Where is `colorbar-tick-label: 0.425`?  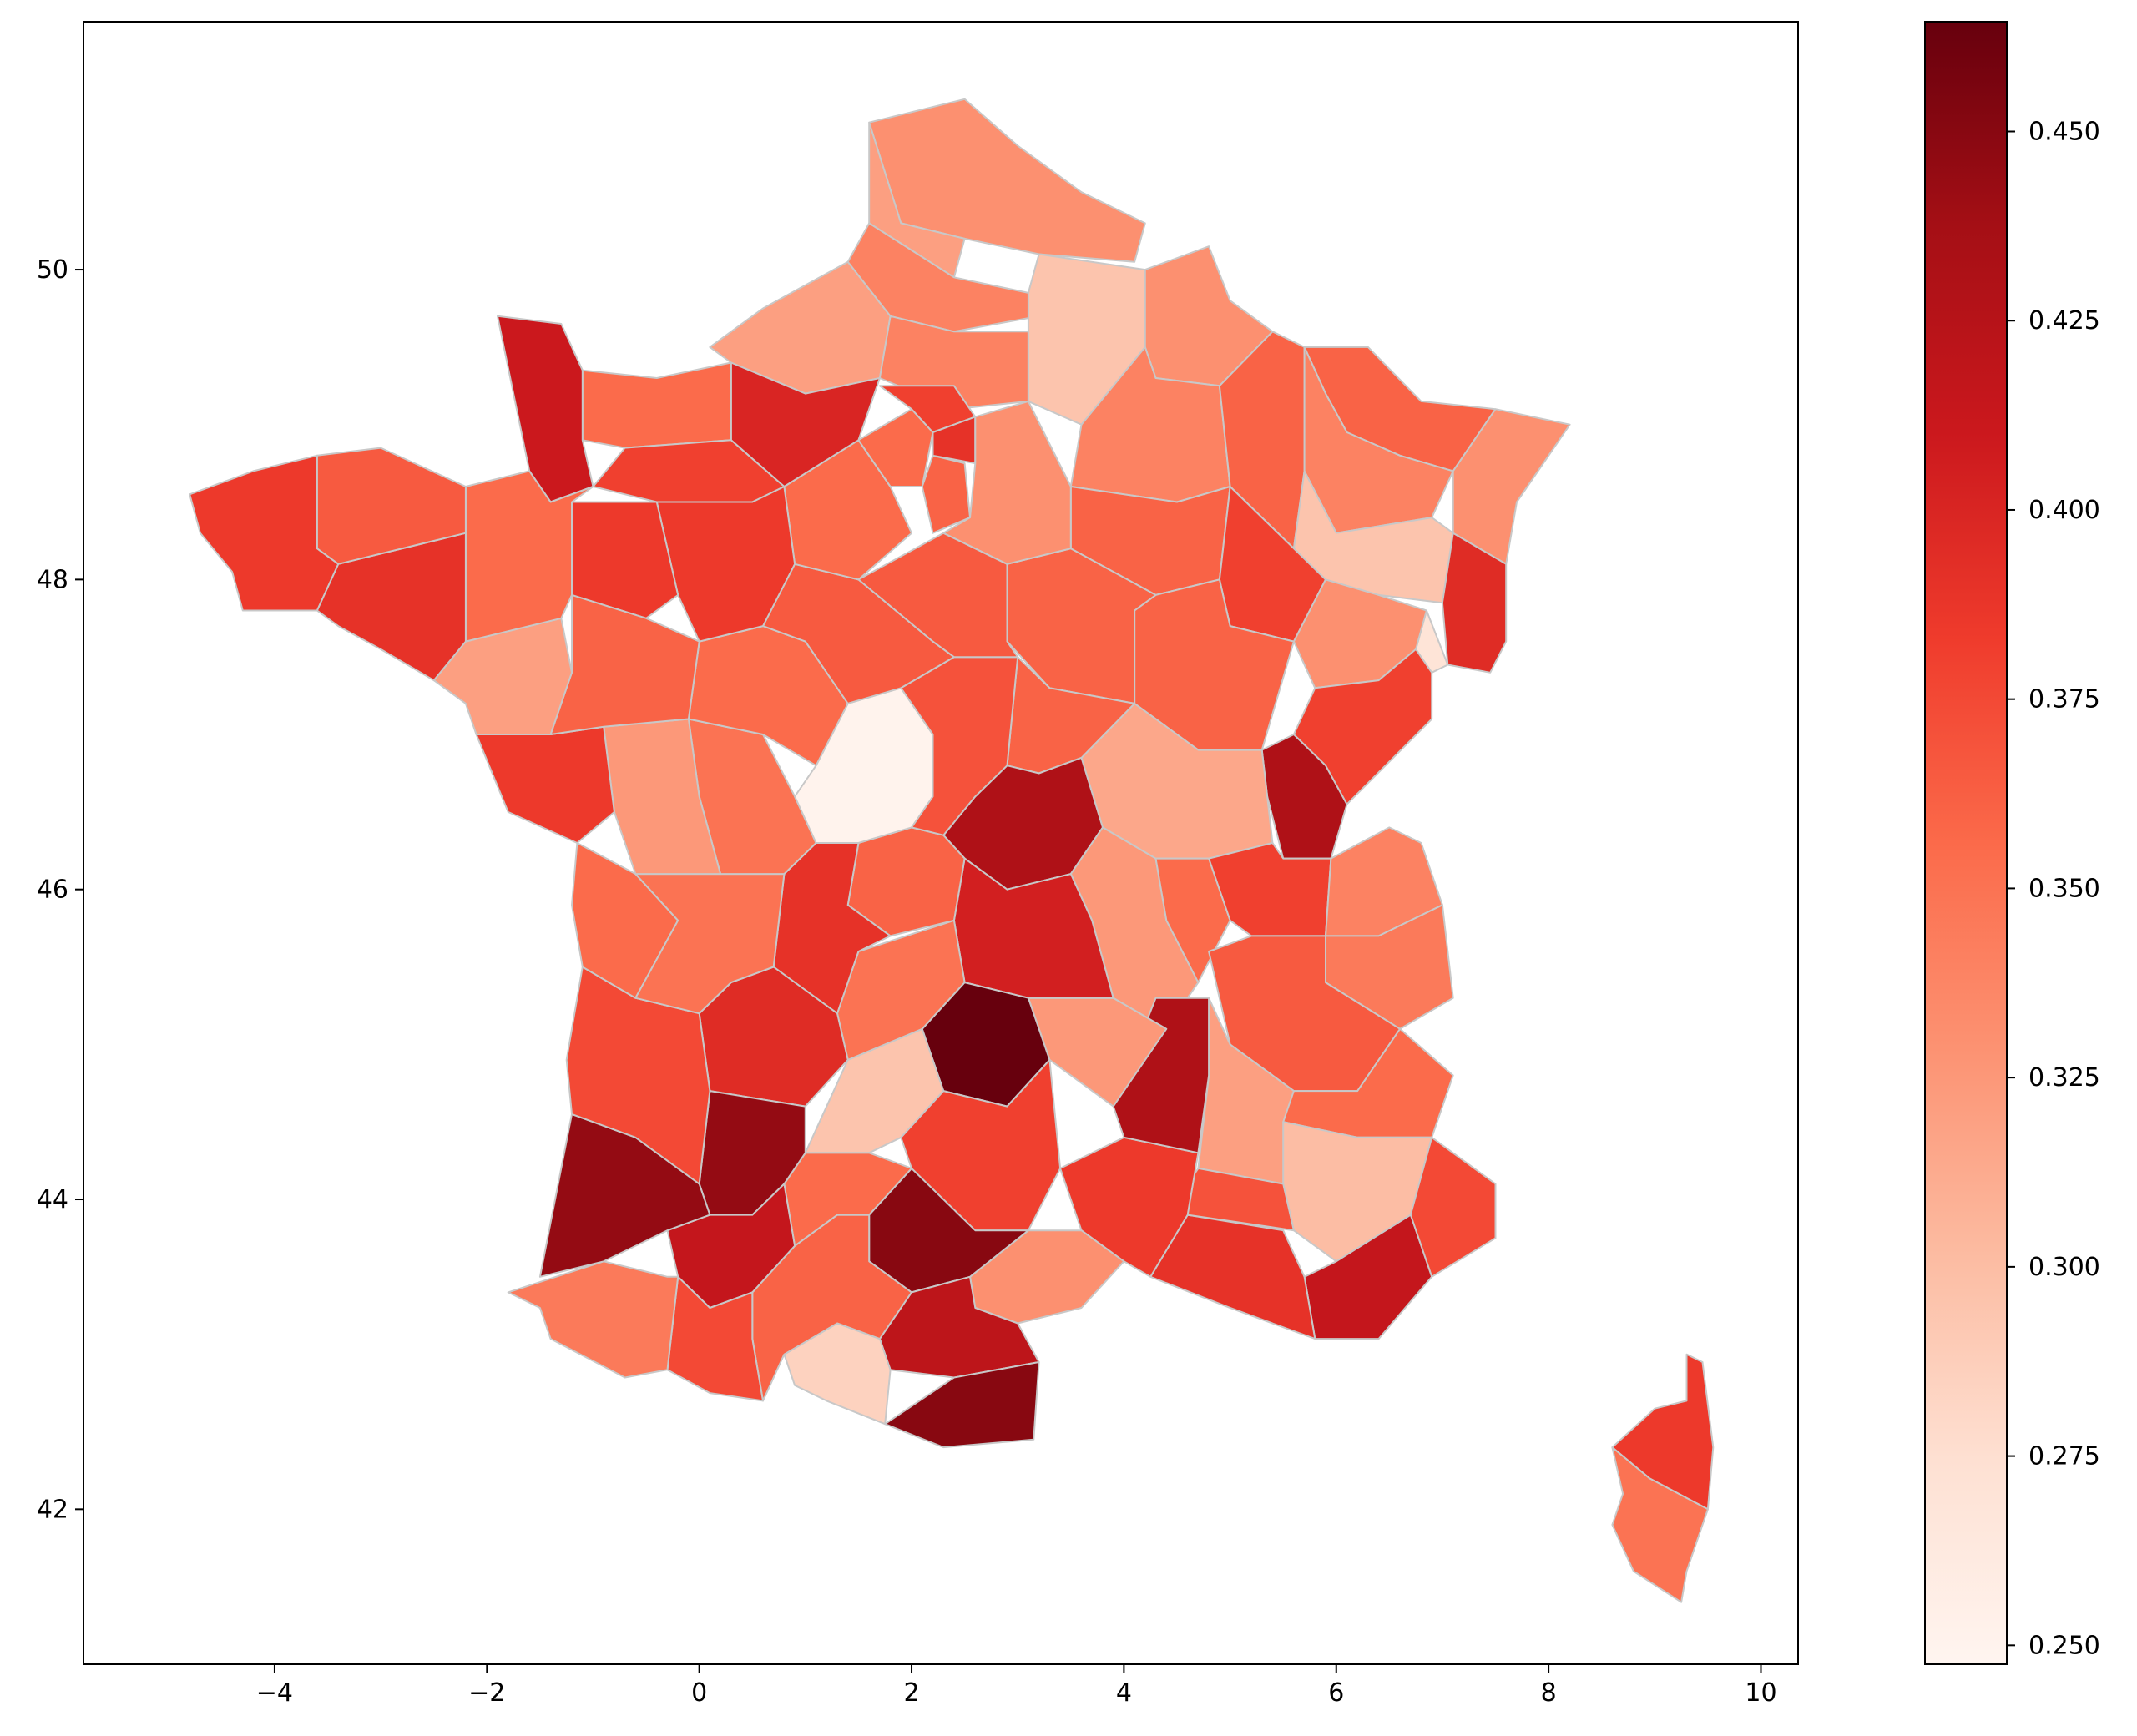 colorbar-tick-label: 0.425 is located at coordinates (2064, 321).